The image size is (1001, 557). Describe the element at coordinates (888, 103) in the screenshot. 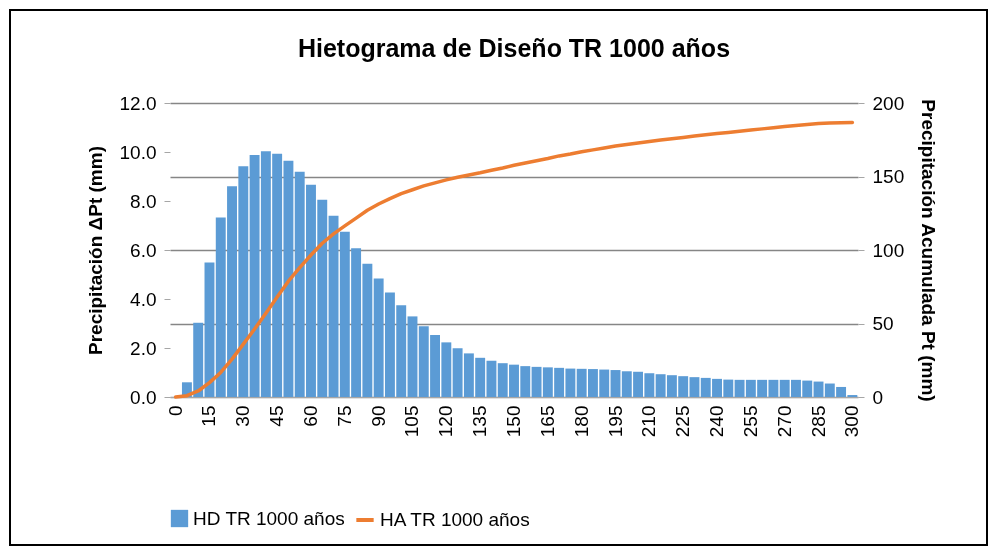

I see `y2-tick-label: 200` at that location.